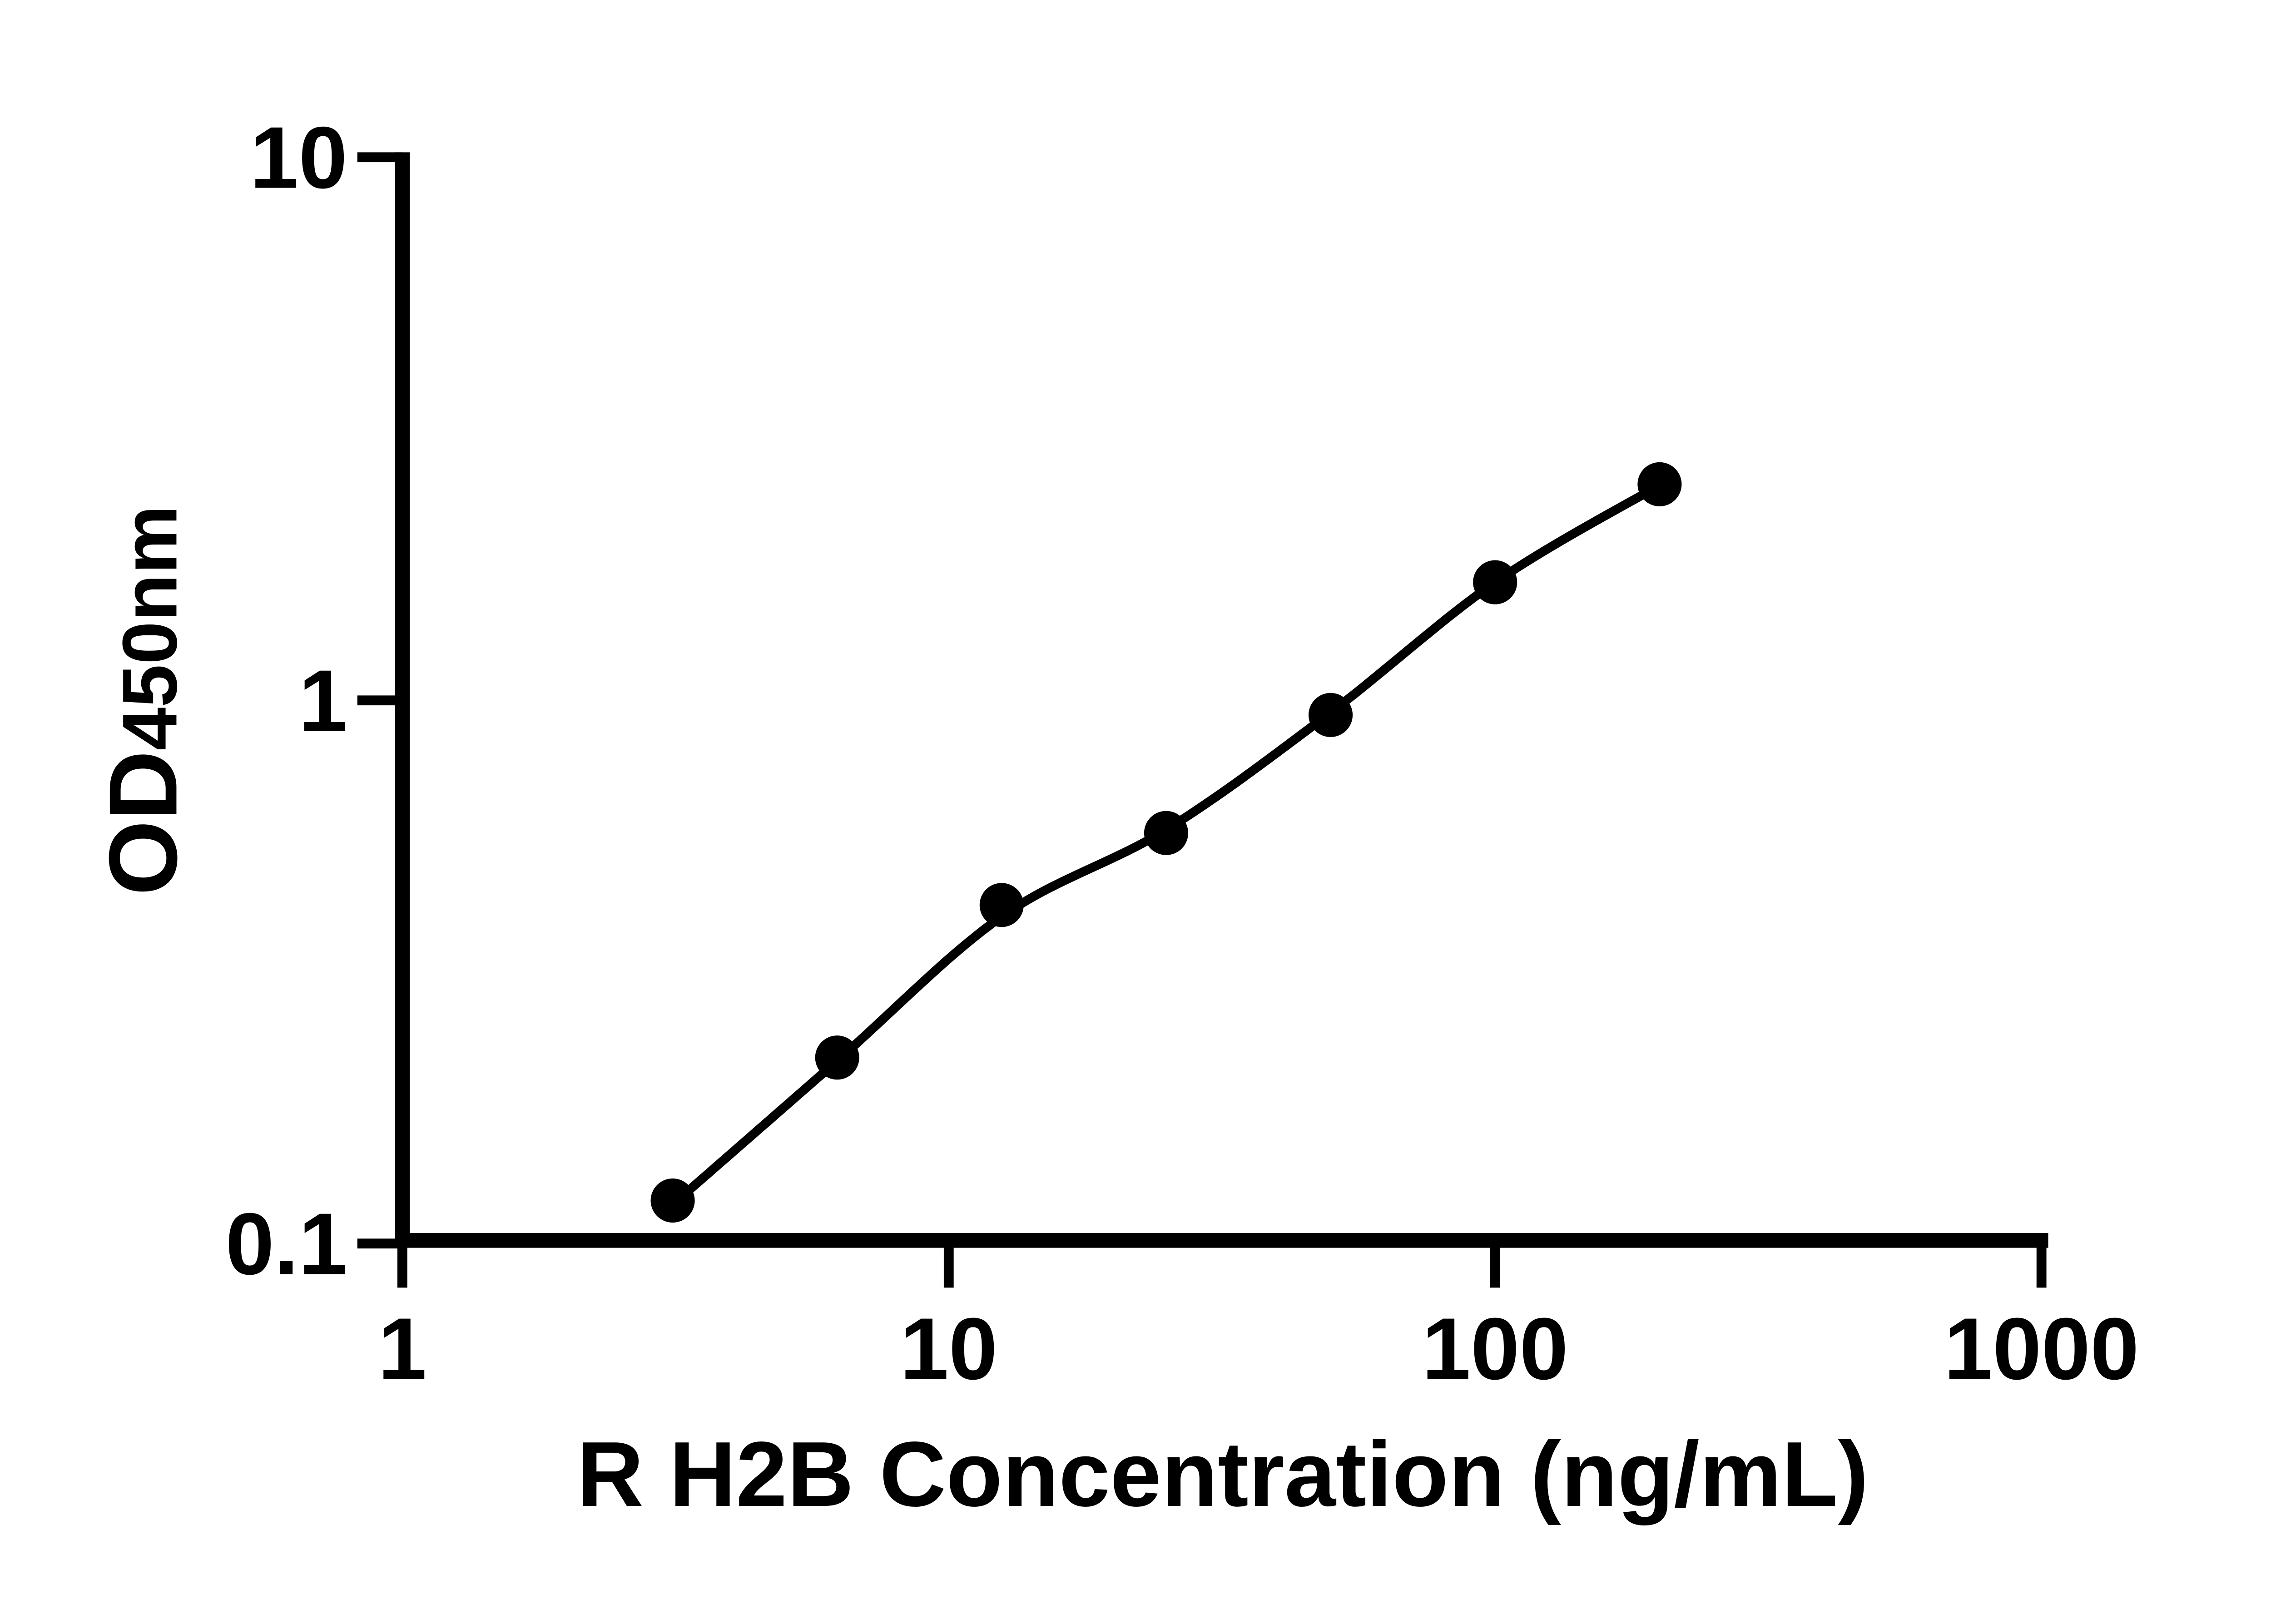 The width and height of the screenshot is (2271, 1624). What do you see at coordinates (1223, 1474) in the screenshot?
I see `x-axis-title: R H2B Concentration (ng/mL)` at bounding box center [1223, 1474].